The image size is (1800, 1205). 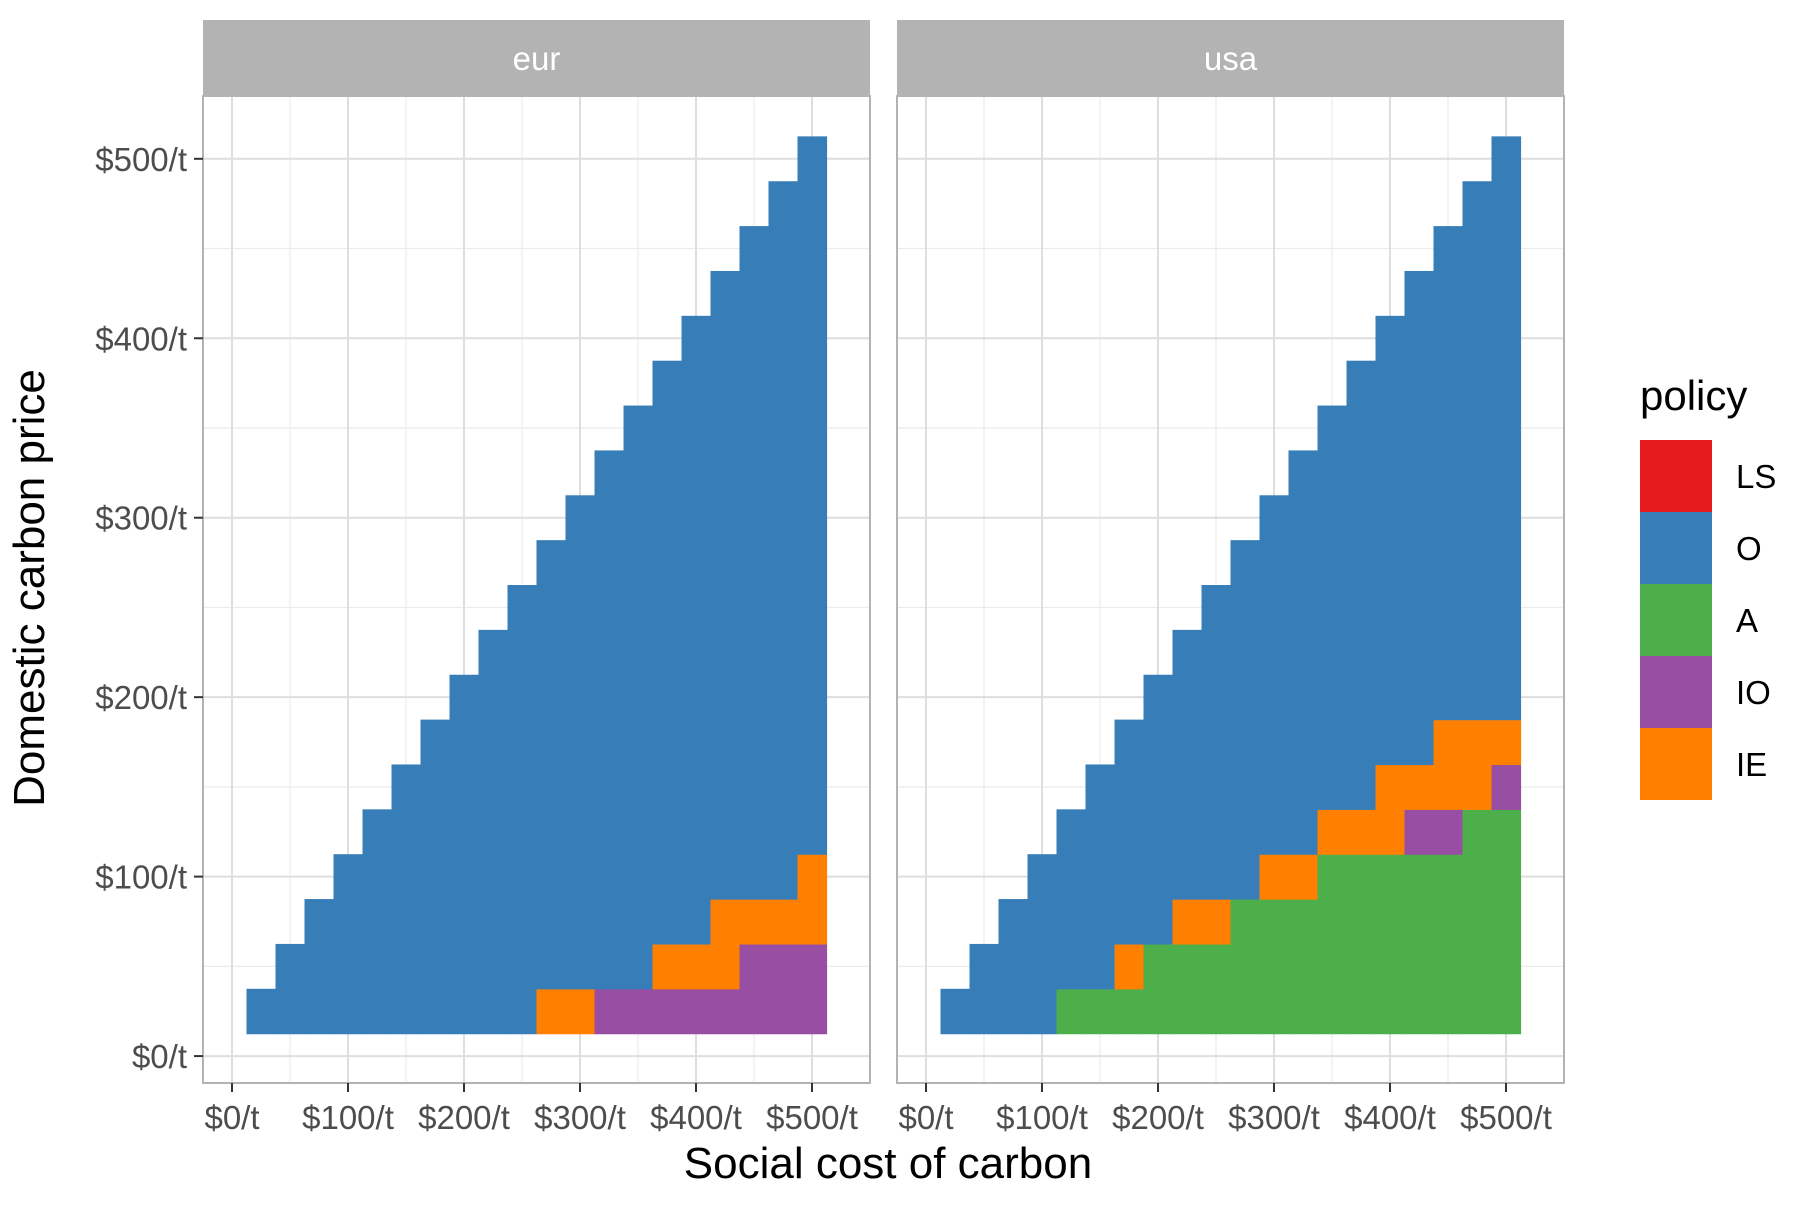 I want to click on legend-label-LS: LS, so click(x=1756, y=476).